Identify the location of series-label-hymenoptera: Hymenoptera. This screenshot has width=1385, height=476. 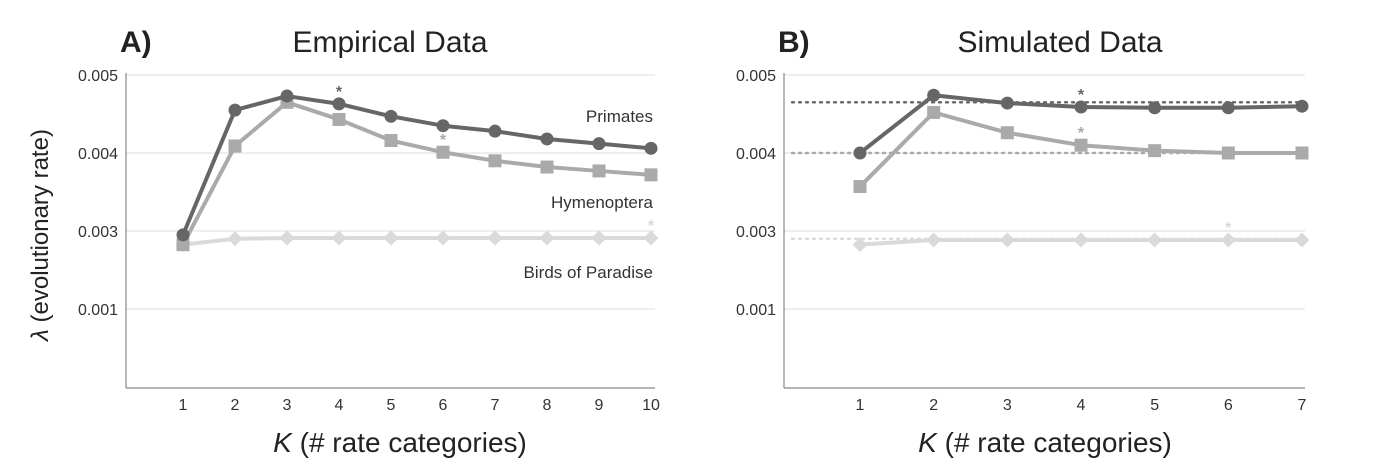
(602, 202).